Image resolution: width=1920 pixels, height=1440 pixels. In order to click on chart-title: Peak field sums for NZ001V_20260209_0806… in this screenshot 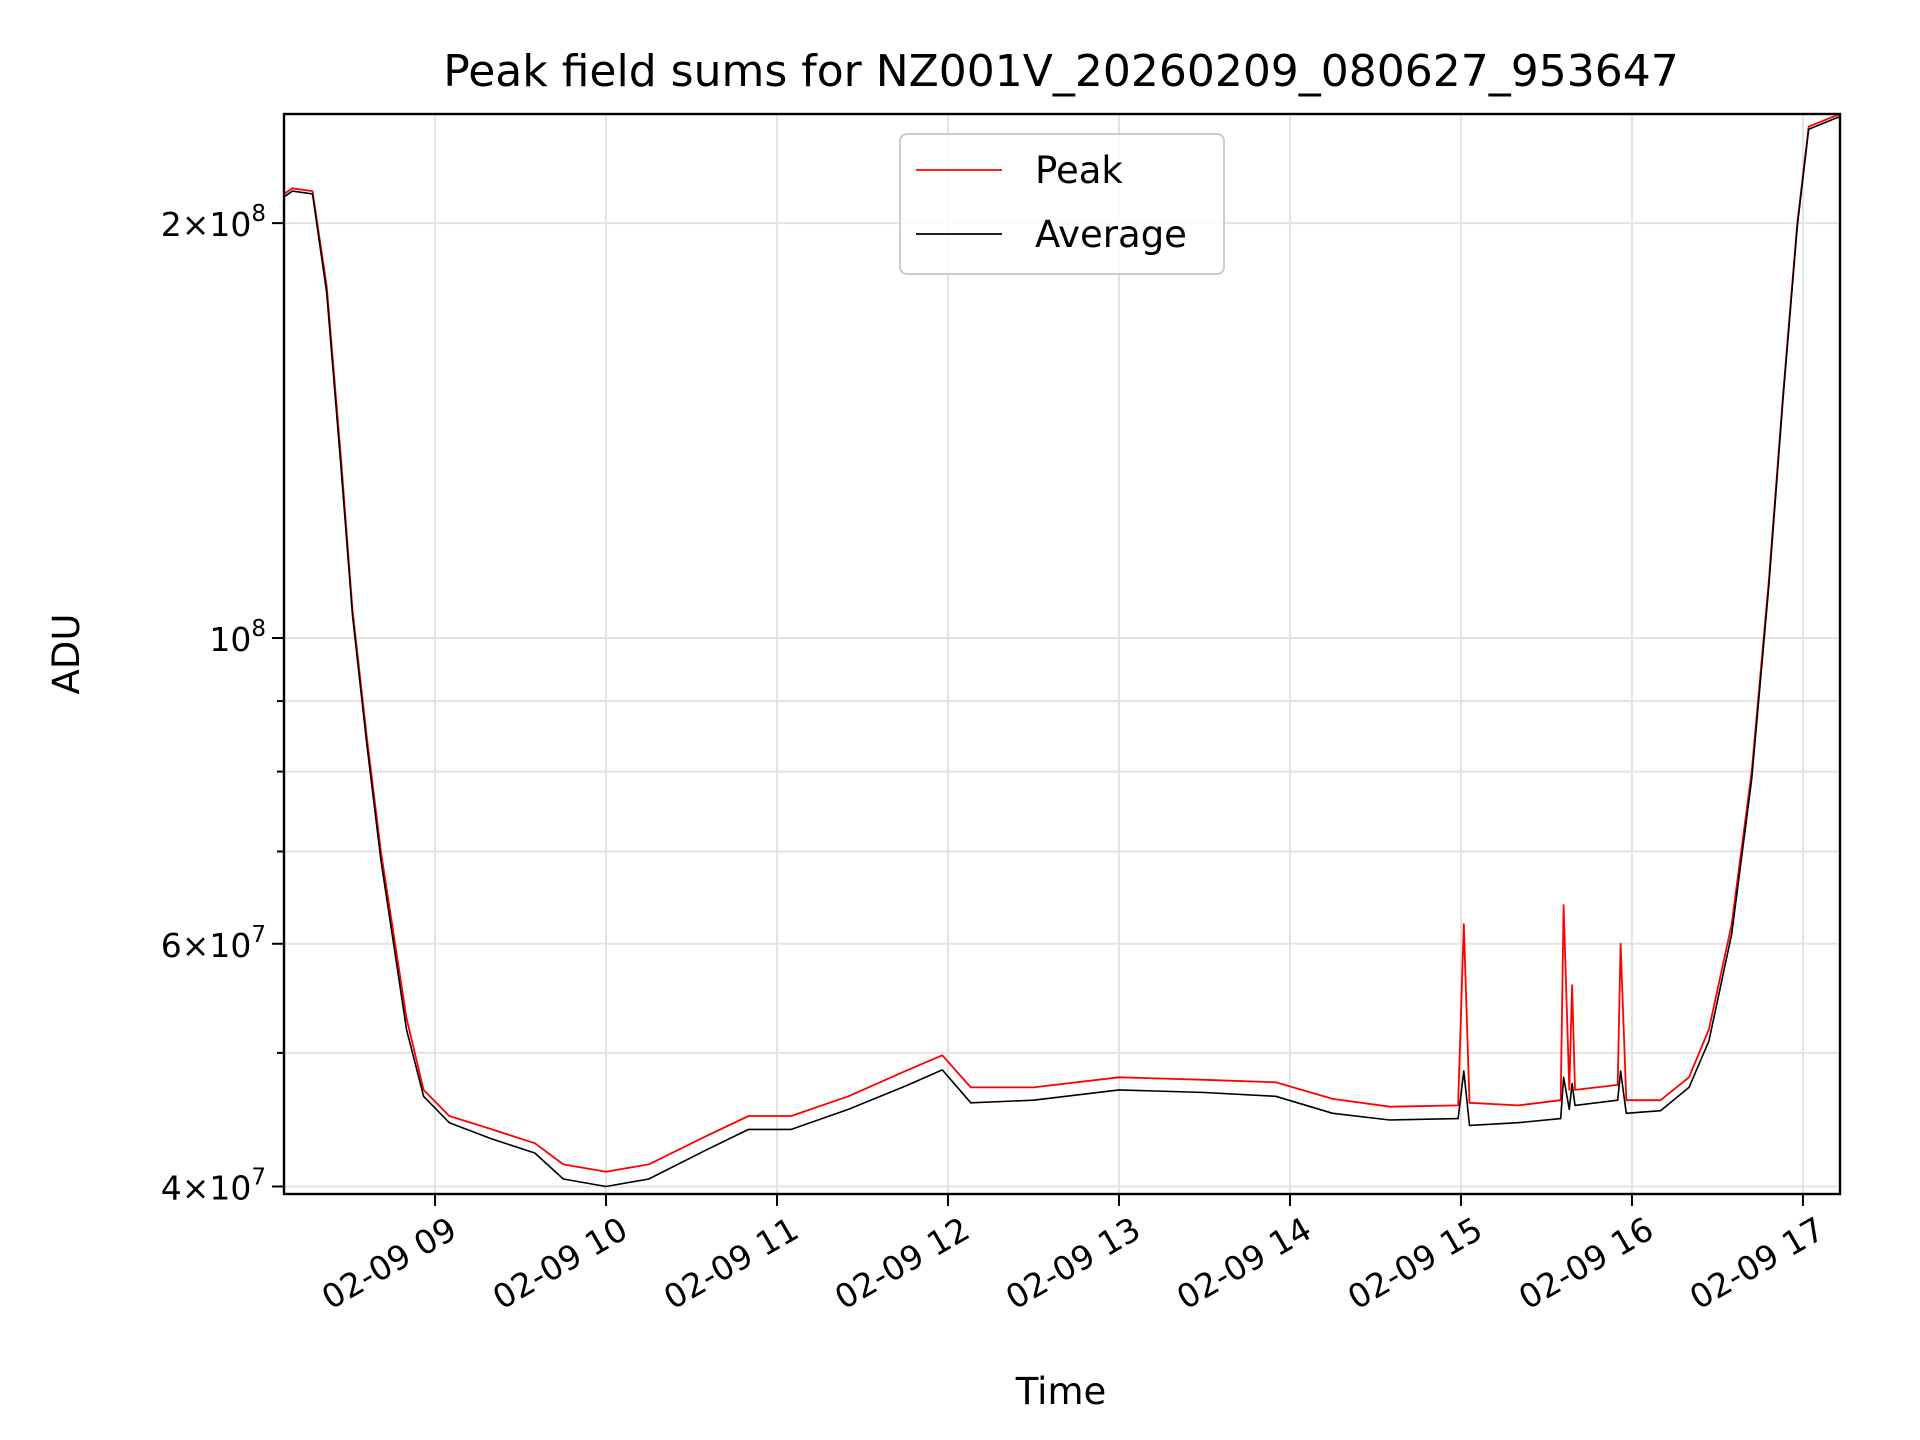, I will do `click(1060, 71)`.